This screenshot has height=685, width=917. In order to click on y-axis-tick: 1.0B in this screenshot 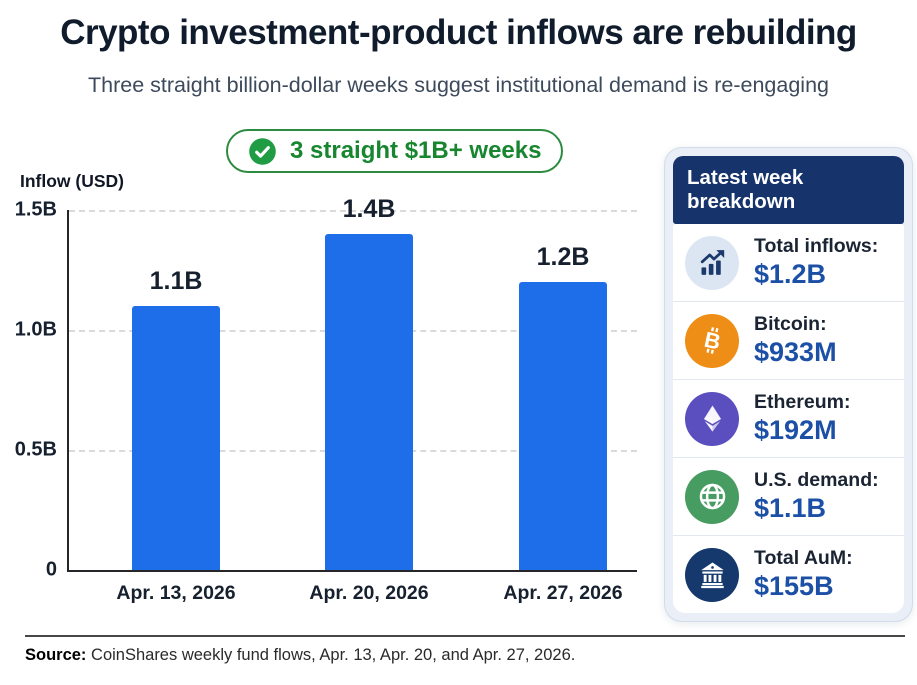, I will do `click(35, 329)`.